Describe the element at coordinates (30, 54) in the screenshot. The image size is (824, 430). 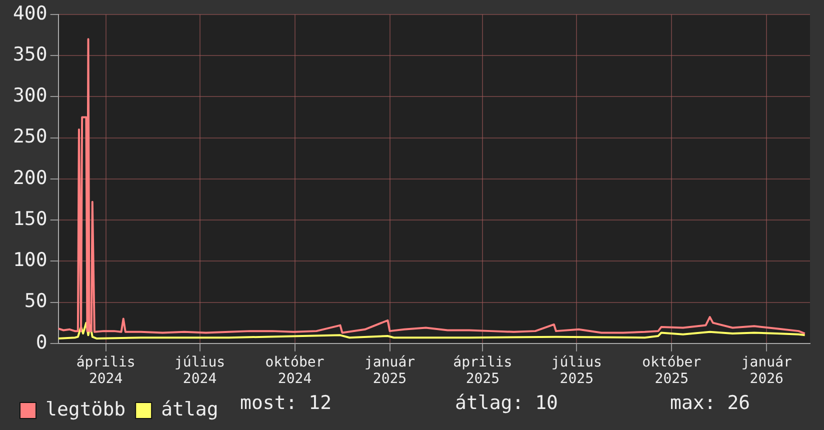
I see `y-tick-label: 350` at that location.